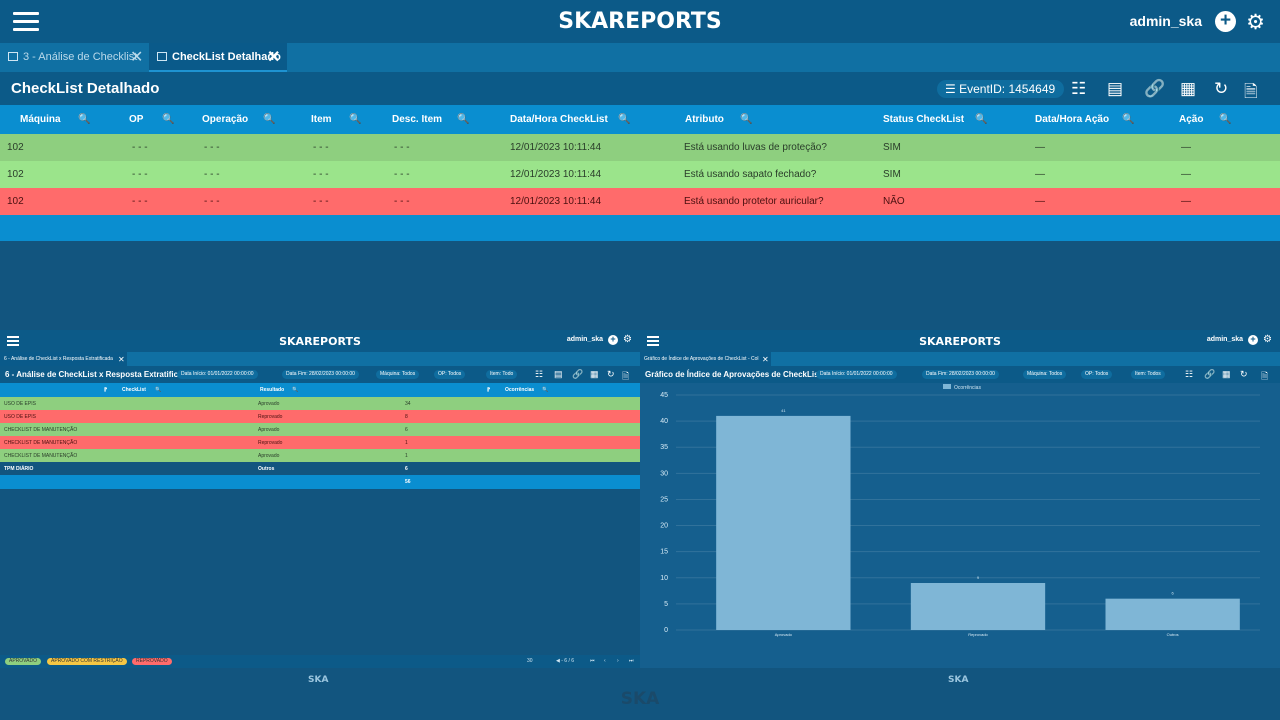 Image resolution: width=1280 pixels, height=720 pixels. What do you see at coordinates (55, 119) in the screenshot?
I see `column-header: Máquina 🔍` at bounding box center [55, 119].